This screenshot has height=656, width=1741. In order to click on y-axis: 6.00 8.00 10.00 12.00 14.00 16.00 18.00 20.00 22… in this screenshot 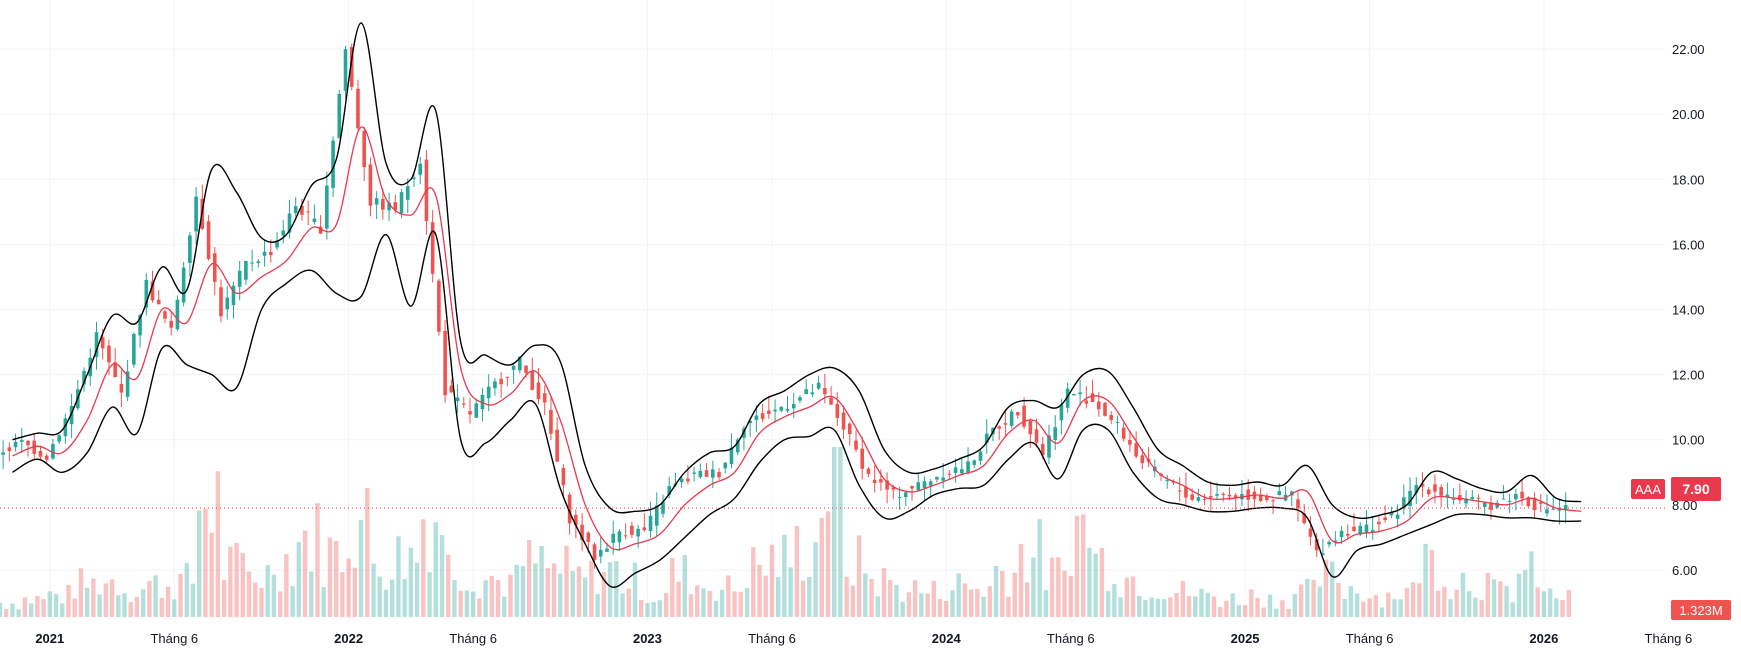, I will do `click(1688, 310)`.